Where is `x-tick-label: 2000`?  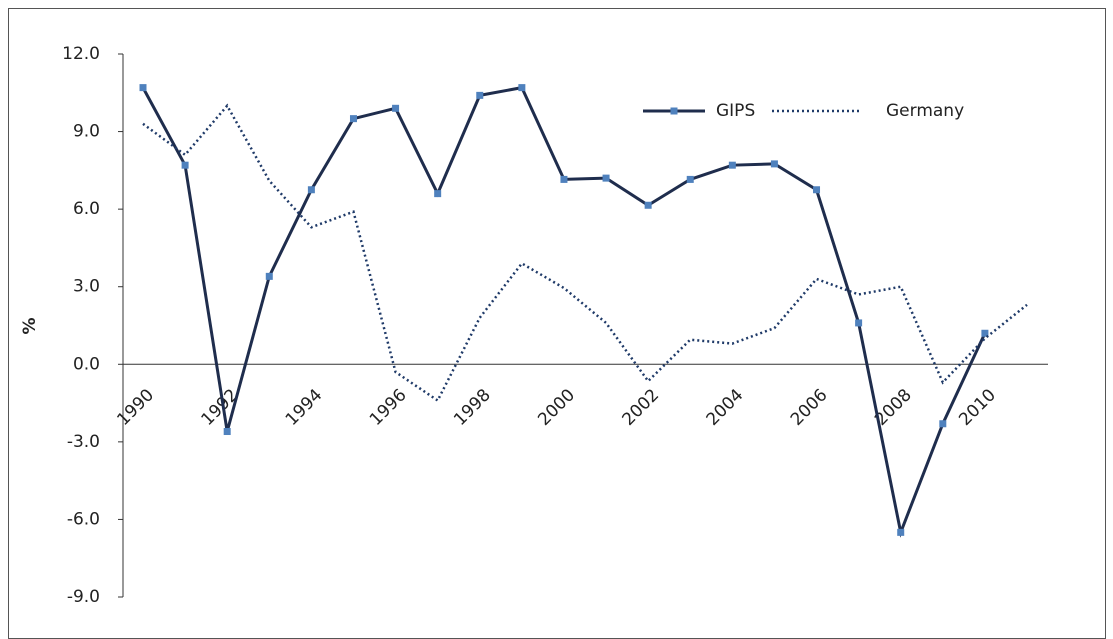 x-tick-label: 2000 is located at coordinates (556, 407).